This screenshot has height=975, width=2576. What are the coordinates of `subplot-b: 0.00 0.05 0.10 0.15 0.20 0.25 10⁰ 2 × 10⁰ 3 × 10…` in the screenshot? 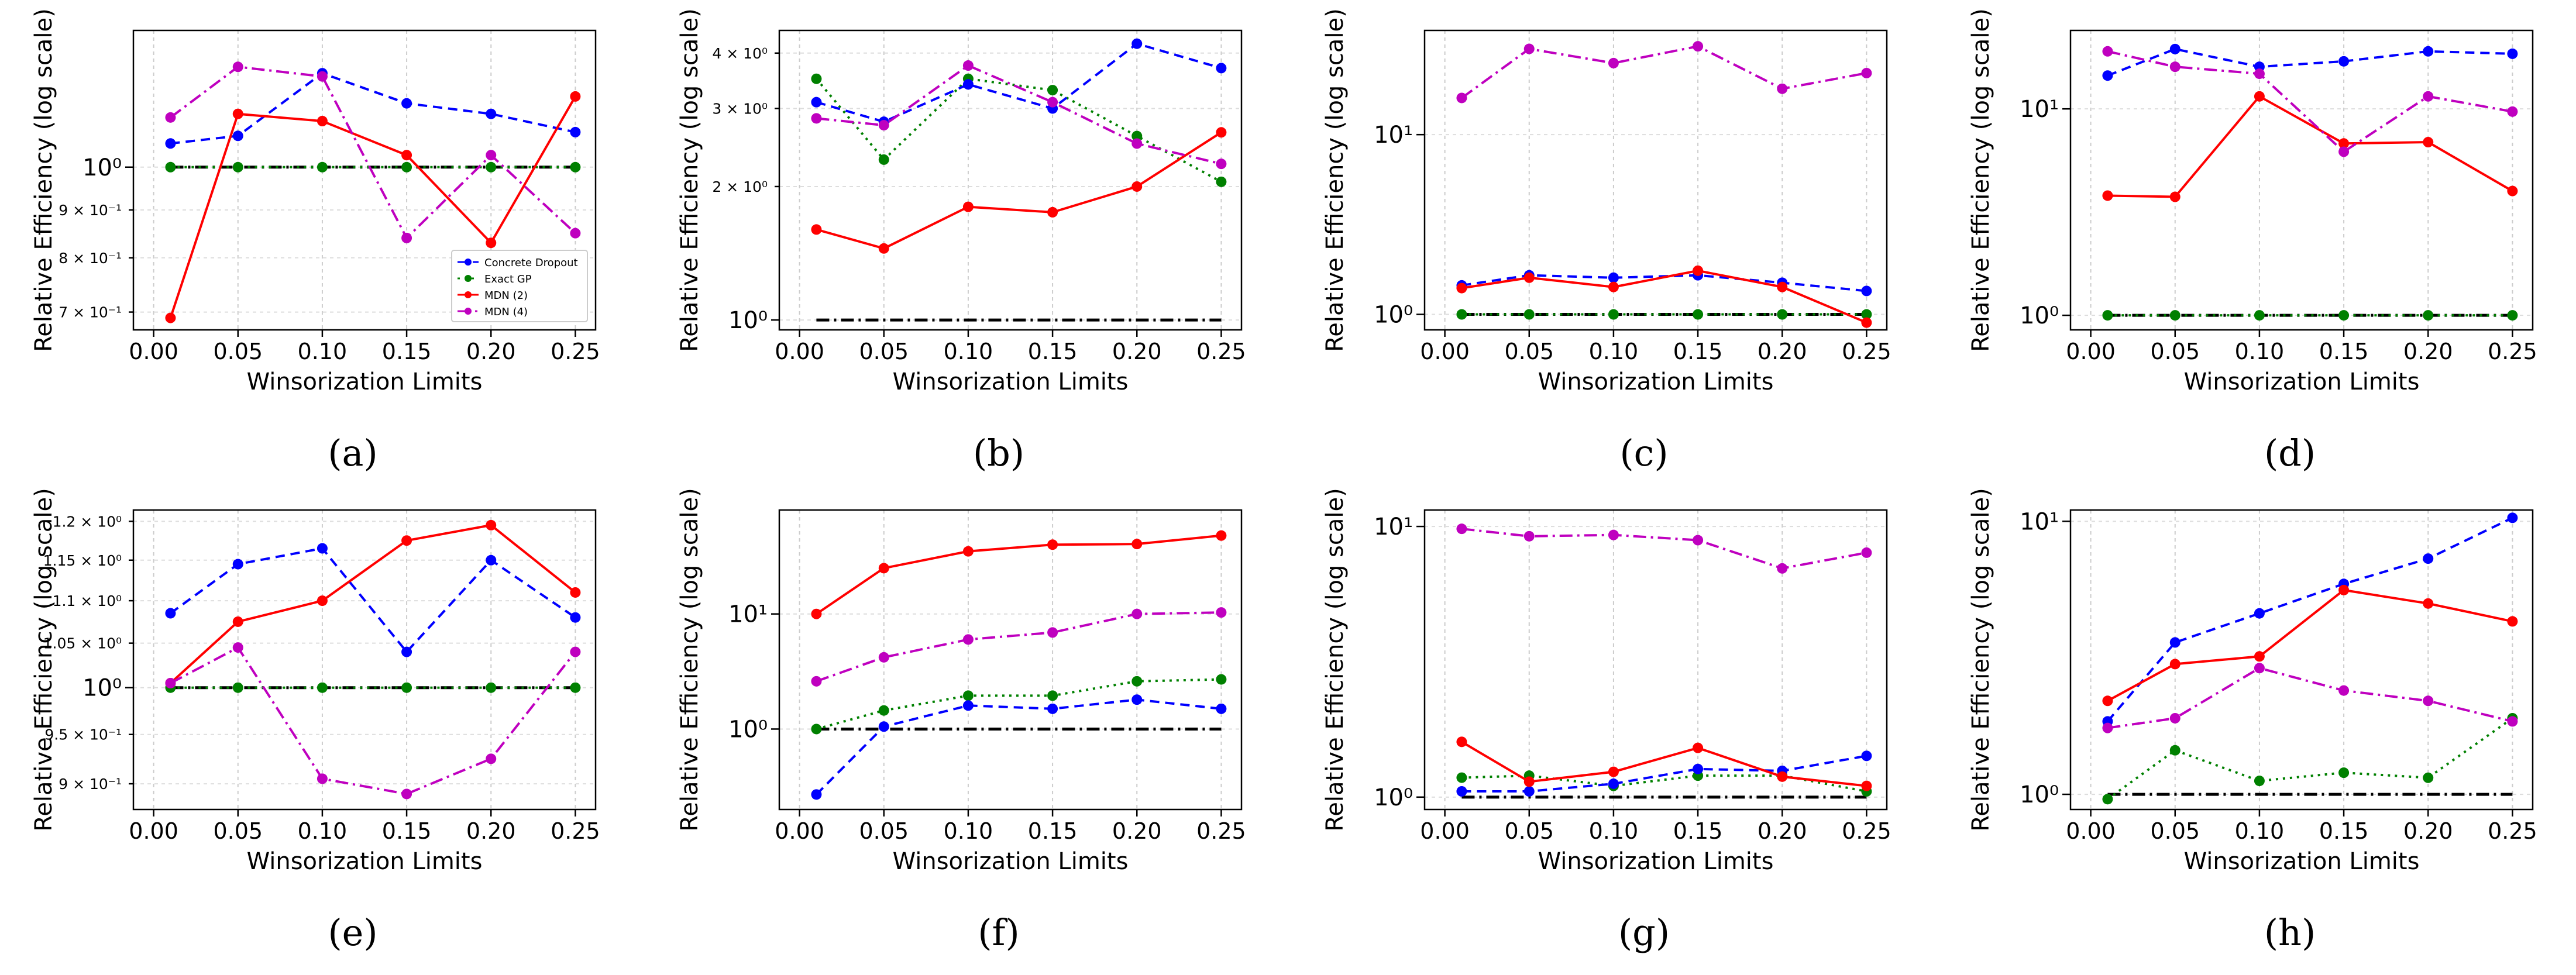 It's located at (961, 241).